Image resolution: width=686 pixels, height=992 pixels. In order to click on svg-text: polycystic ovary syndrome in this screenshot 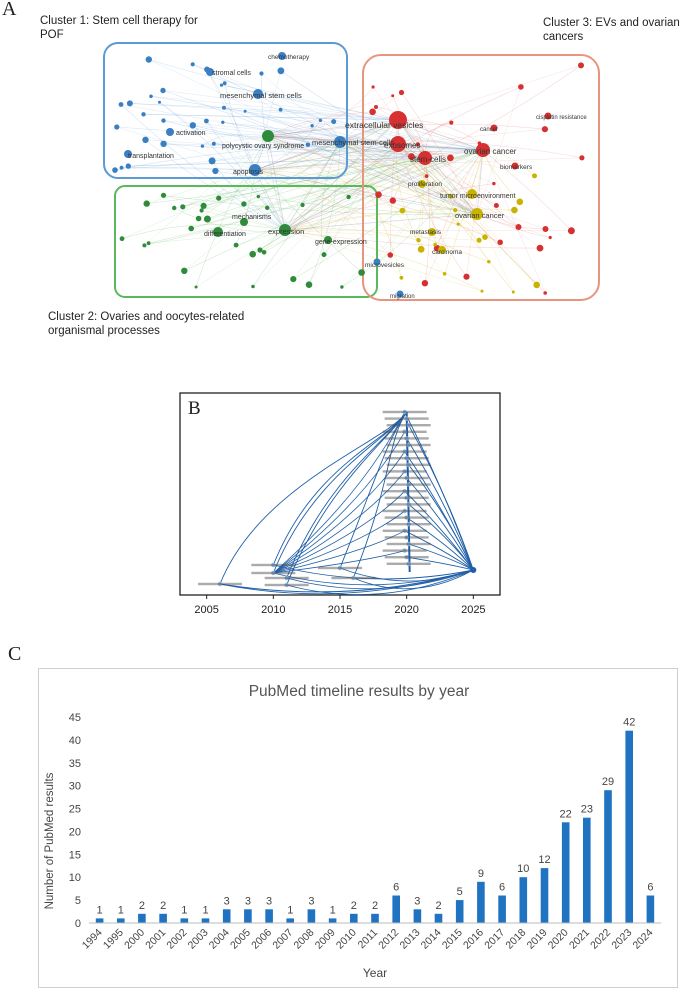, I will do `click(263, 146)`.